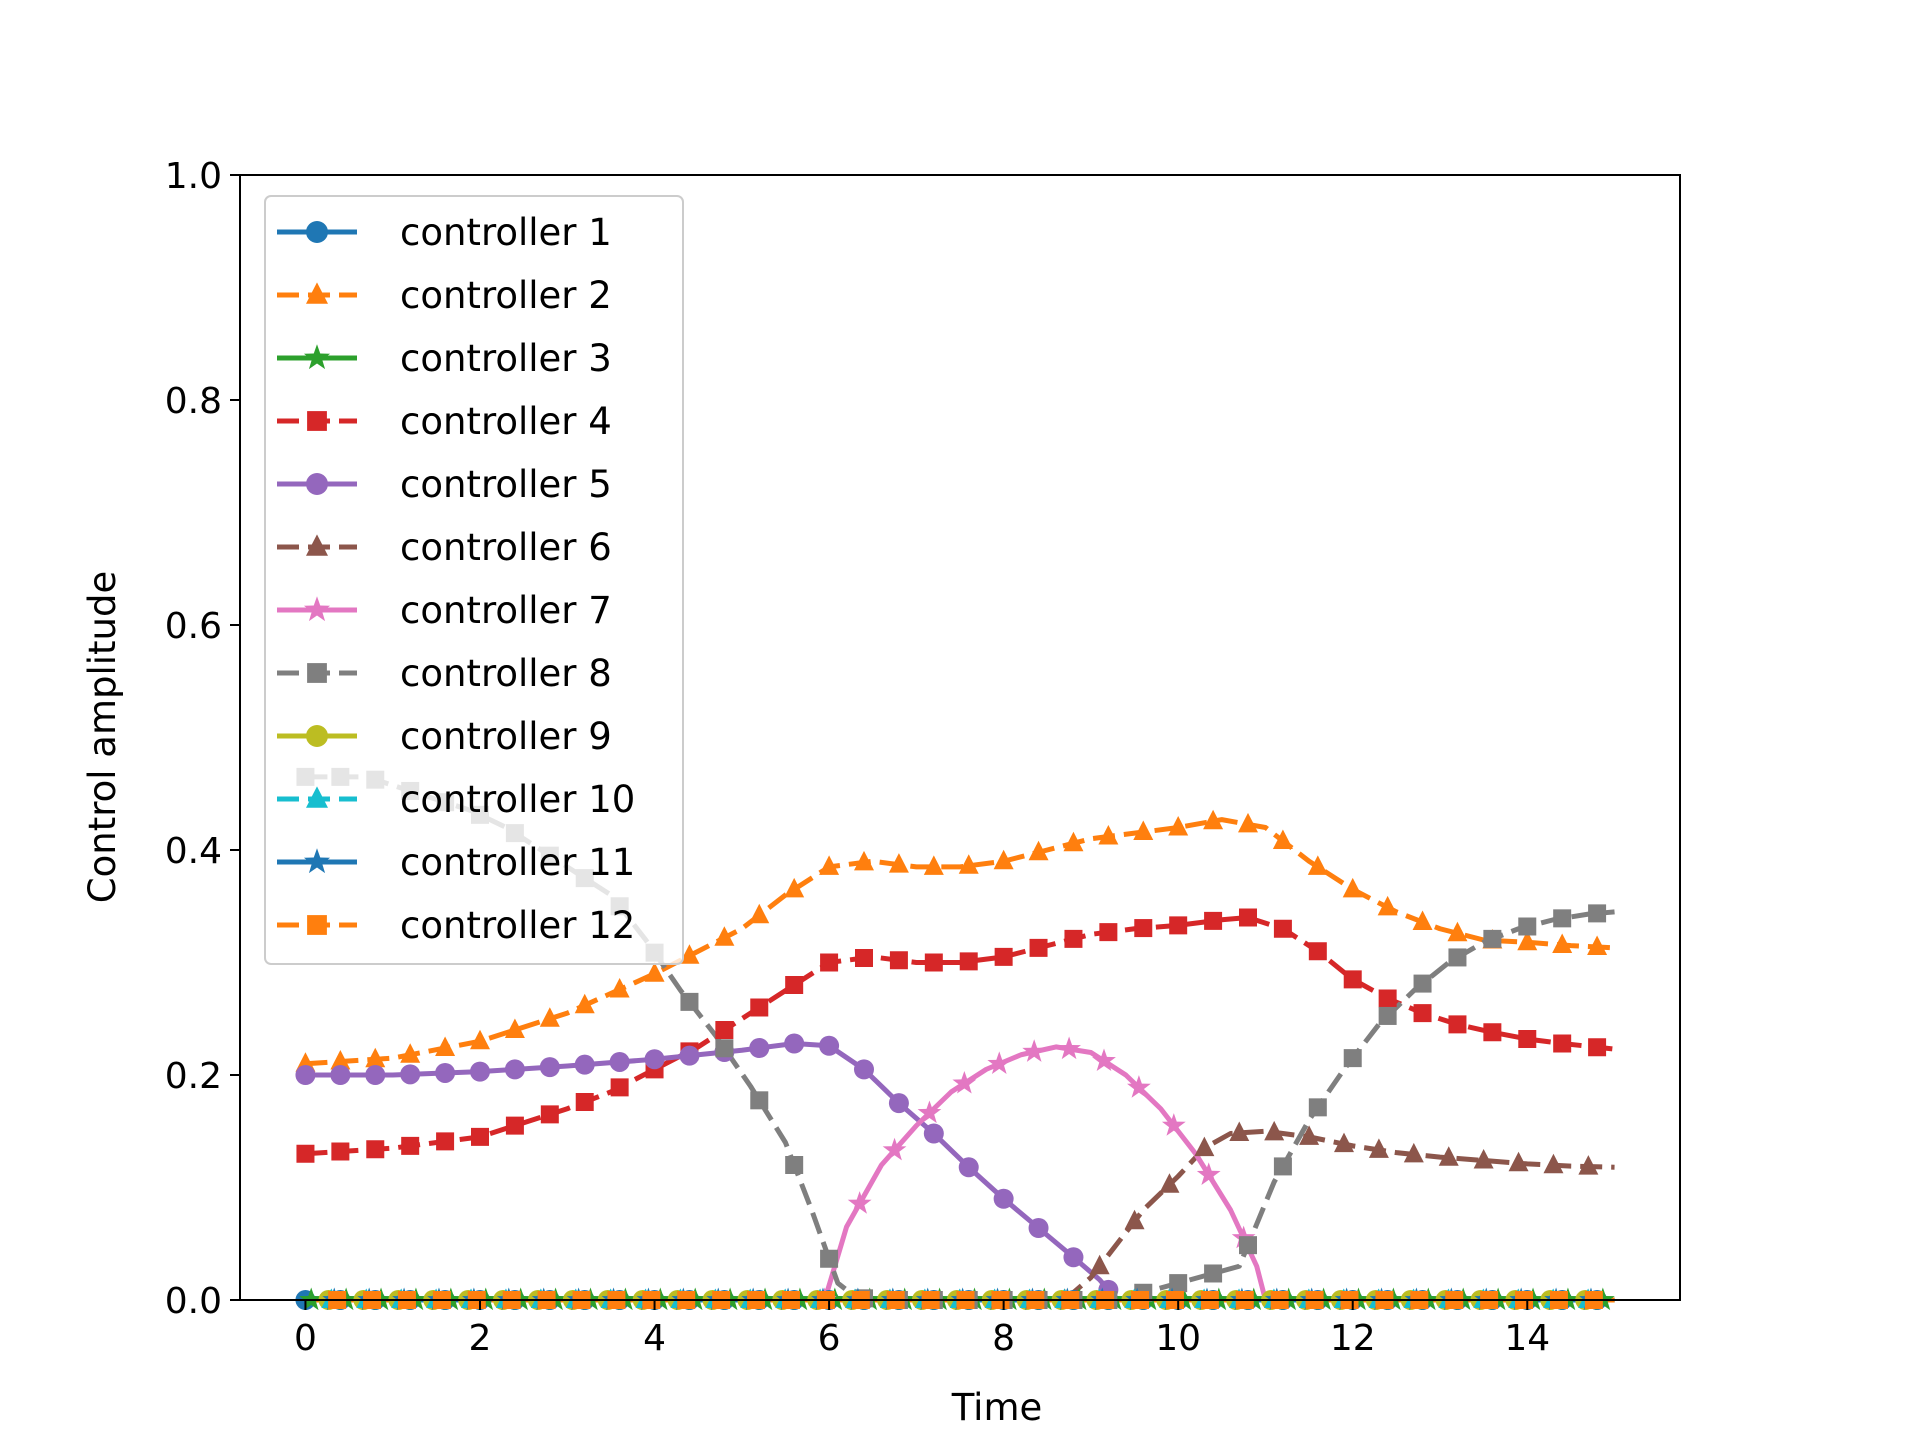 The height and width of the screenshot is (1440, 1920). Describe the element at coordinates (654, 1338) in the screenshot. I see `x-tick-label: 4` at that location.